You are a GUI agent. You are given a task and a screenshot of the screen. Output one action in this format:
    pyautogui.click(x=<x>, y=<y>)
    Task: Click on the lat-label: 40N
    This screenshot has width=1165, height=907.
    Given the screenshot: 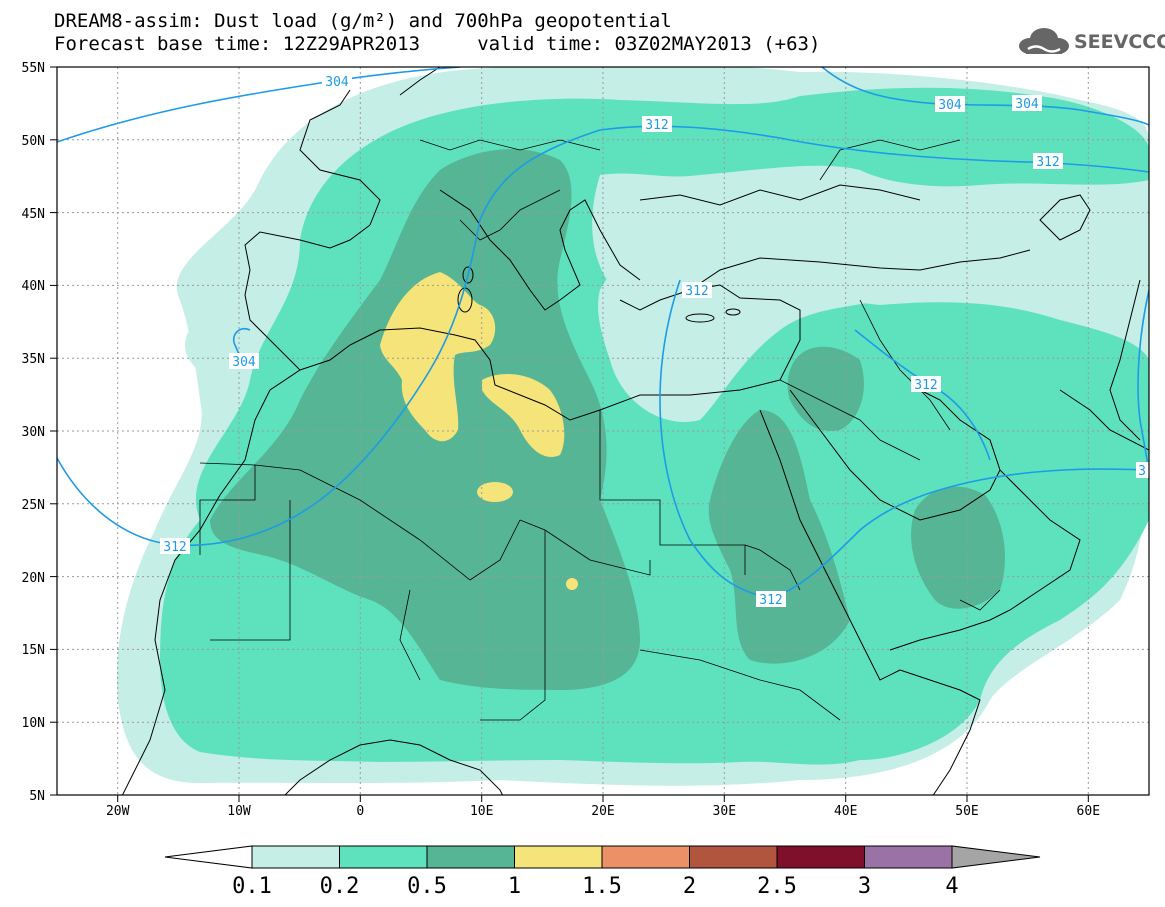 What is the action you would take?
    pyautogui.click(x=33, y=286)
    